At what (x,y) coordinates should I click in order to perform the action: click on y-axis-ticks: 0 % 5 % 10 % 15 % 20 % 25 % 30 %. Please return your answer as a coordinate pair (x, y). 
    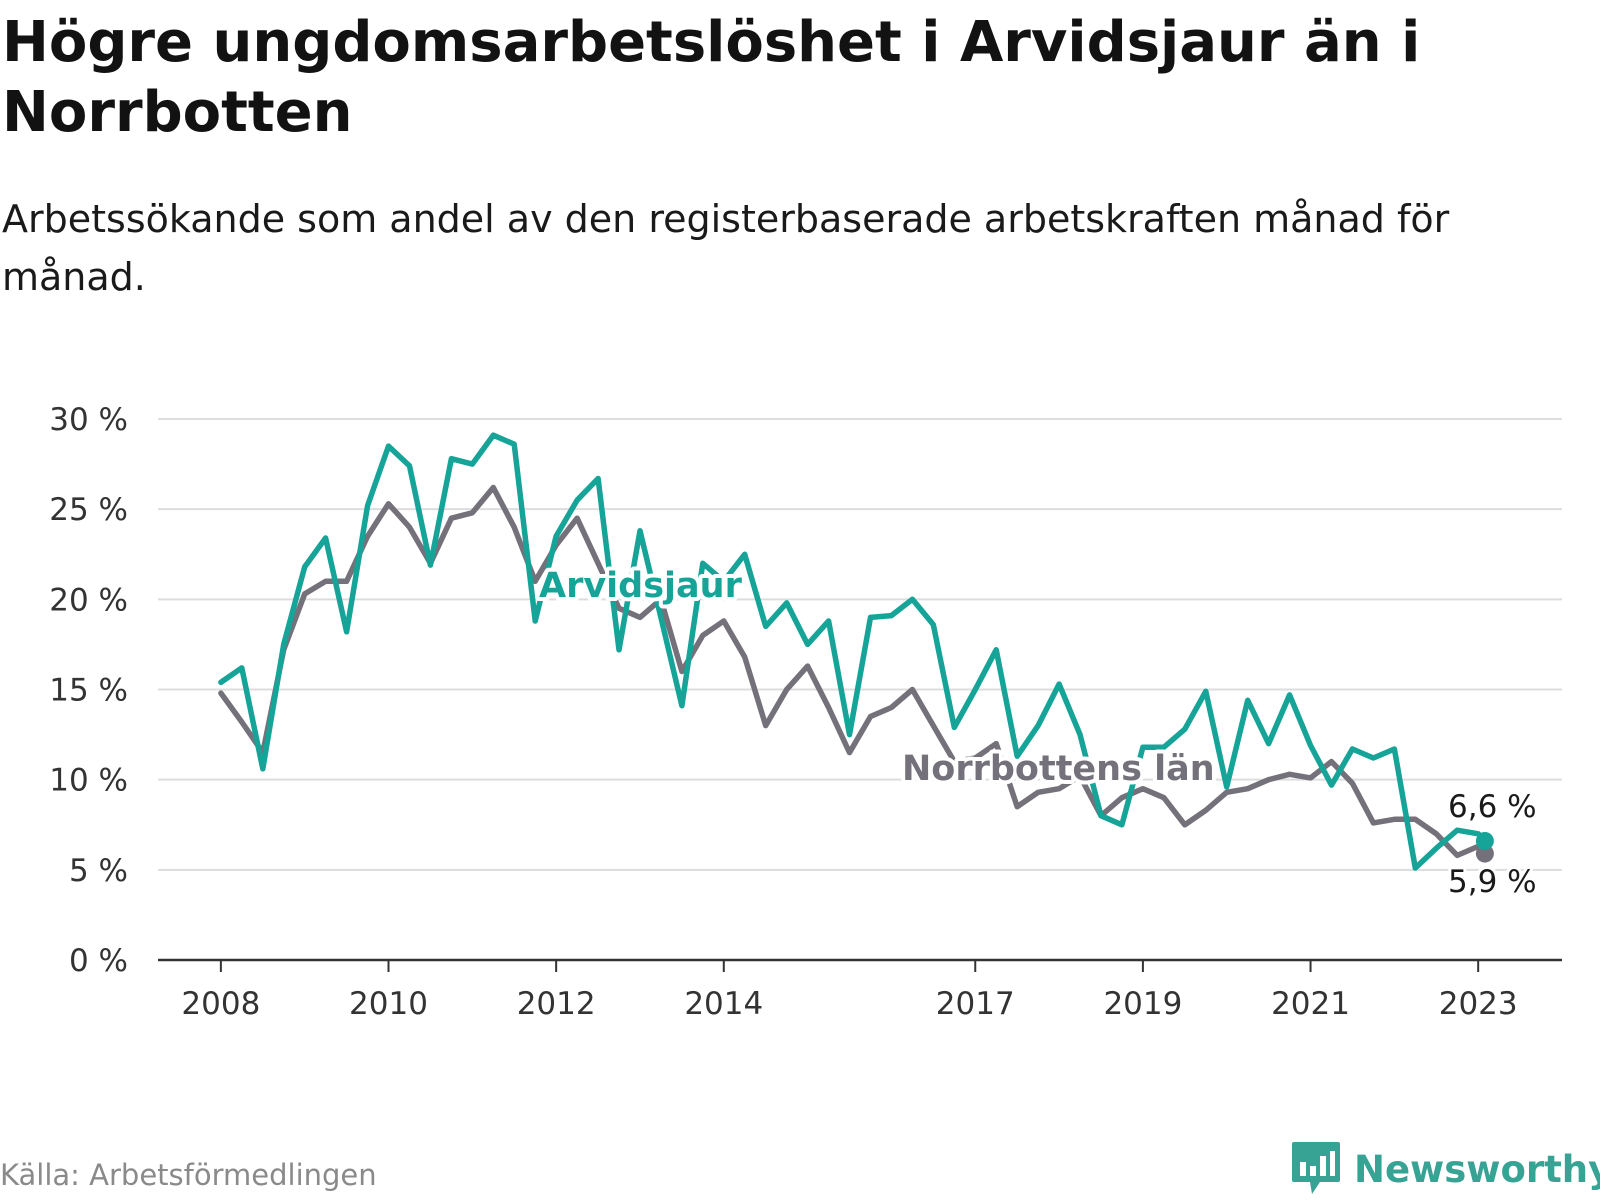
    Looking at the image, I should click on (88, 690).